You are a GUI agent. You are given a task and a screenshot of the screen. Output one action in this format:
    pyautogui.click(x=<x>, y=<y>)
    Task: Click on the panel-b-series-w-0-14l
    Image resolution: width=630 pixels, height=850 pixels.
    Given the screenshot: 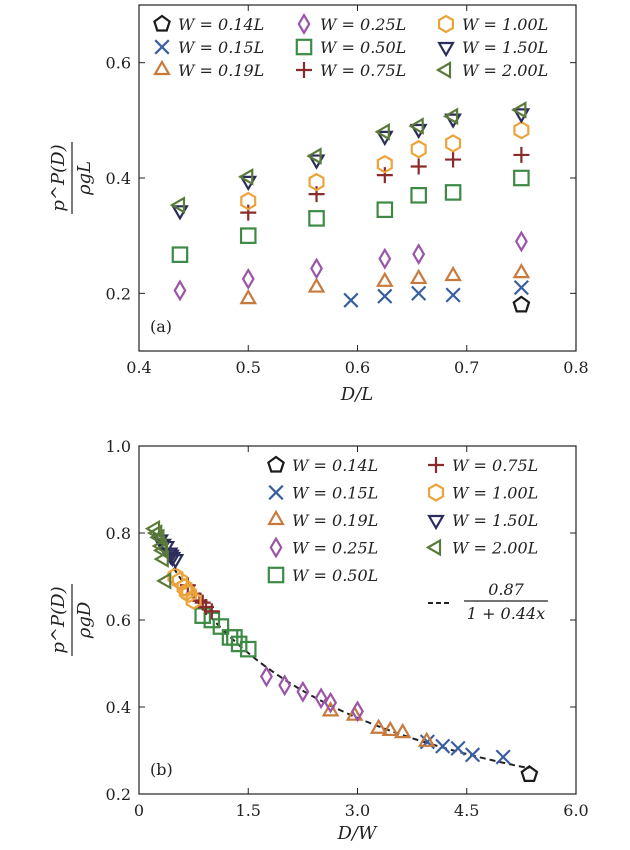 What is the action you would take?
    pyautogui.click(x=529, y=774)
    